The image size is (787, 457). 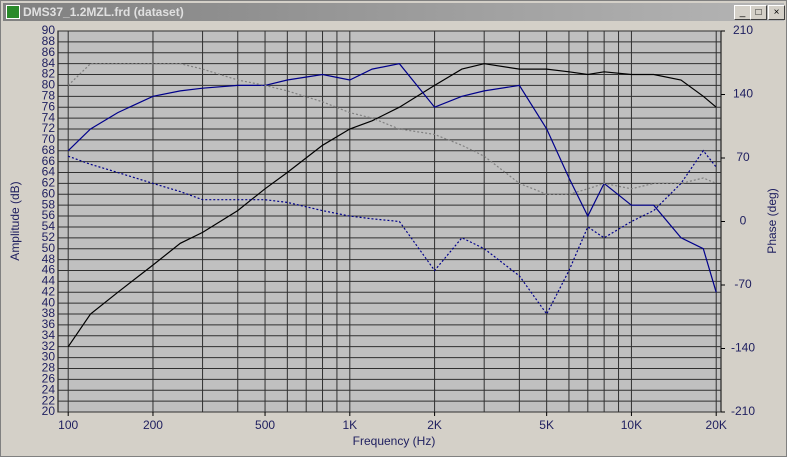 What do you see at coordinates (49, 335) in the screenshot?
I see `y-tick-label: 34` at bounding box center [49, 335].